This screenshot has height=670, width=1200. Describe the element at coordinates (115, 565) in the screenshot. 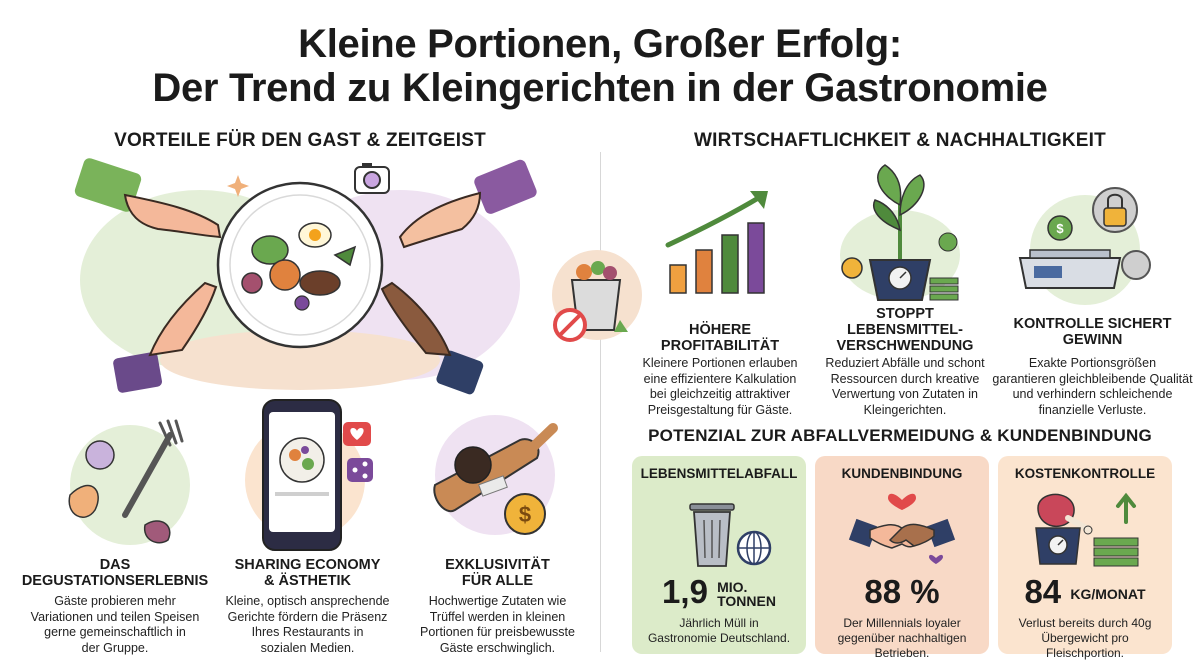

I see `feature-degustation-title-1: DAS` at that location.